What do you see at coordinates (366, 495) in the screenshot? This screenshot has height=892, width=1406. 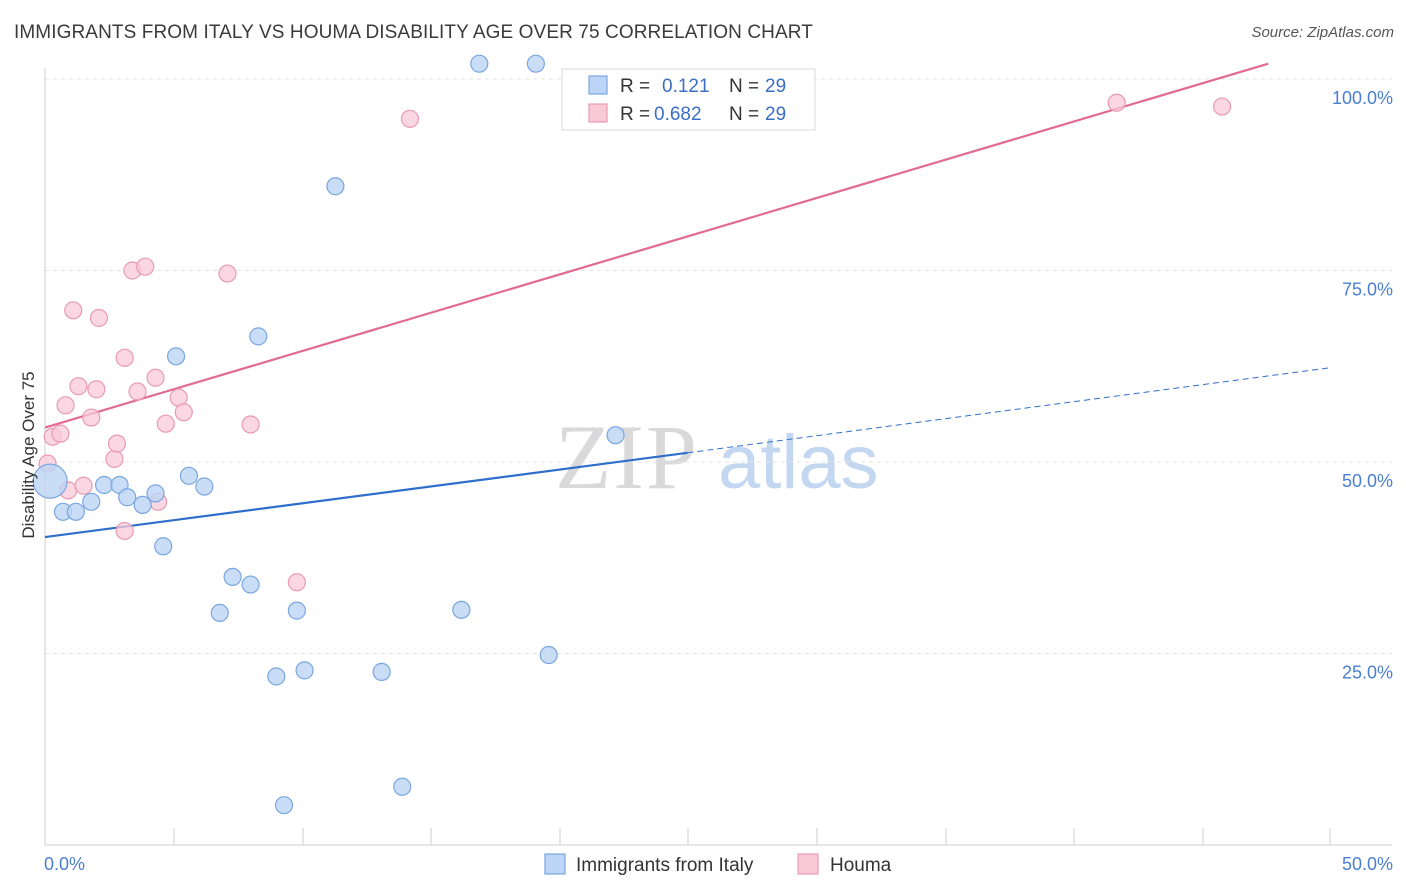 I see `trend-line-italy` at bounding box center [366, 495].